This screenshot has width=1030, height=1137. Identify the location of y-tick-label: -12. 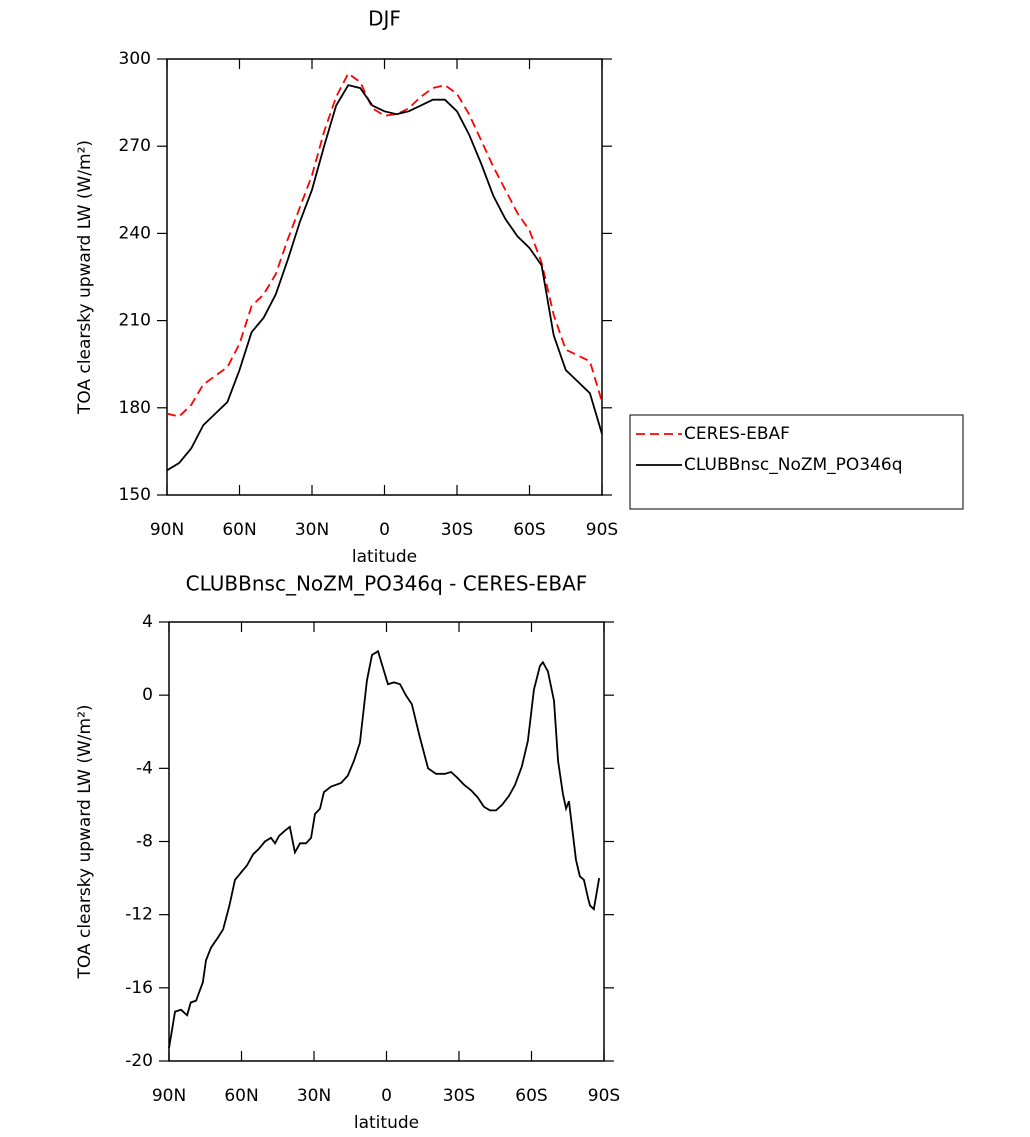
(139, 915).